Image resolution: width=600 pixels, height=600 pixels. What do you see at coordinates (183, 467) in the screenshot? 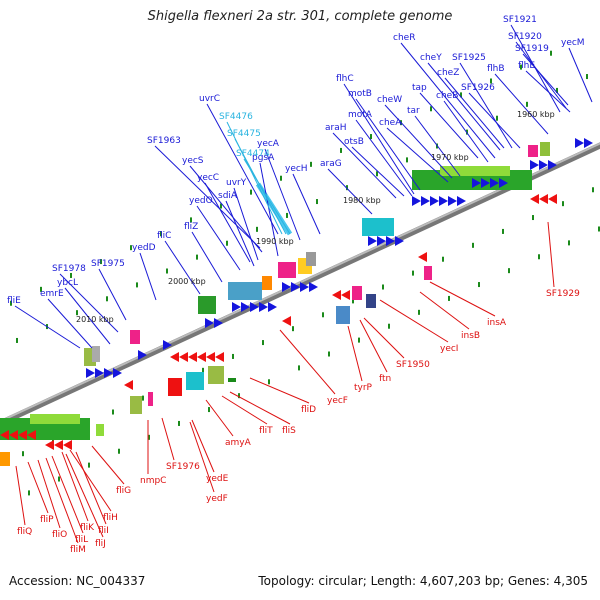
I see `gene-label-sf1976: SF1976` at bounding box center [183, 467].